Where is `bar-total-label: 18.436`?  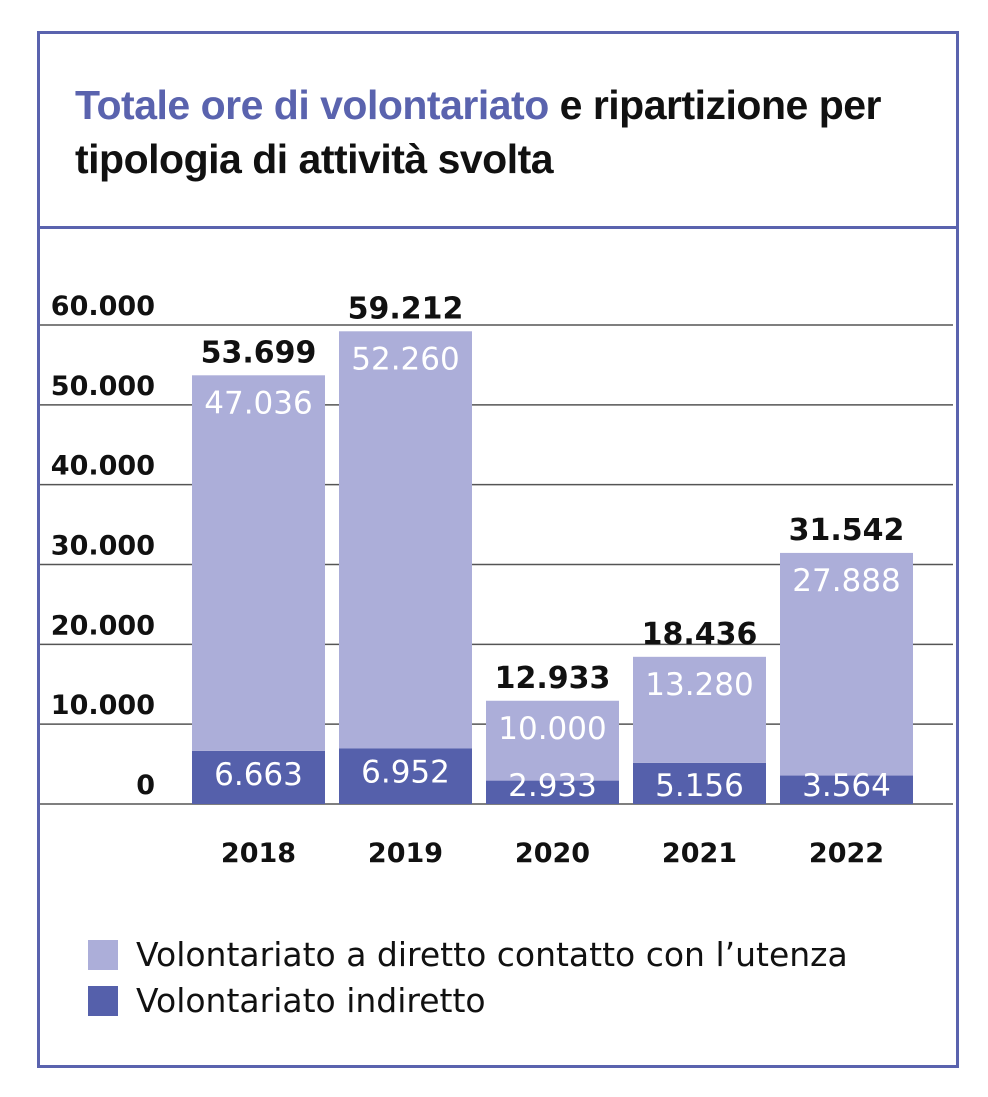 bar-total-label: 18.436 is located at coordinates (700, 634).